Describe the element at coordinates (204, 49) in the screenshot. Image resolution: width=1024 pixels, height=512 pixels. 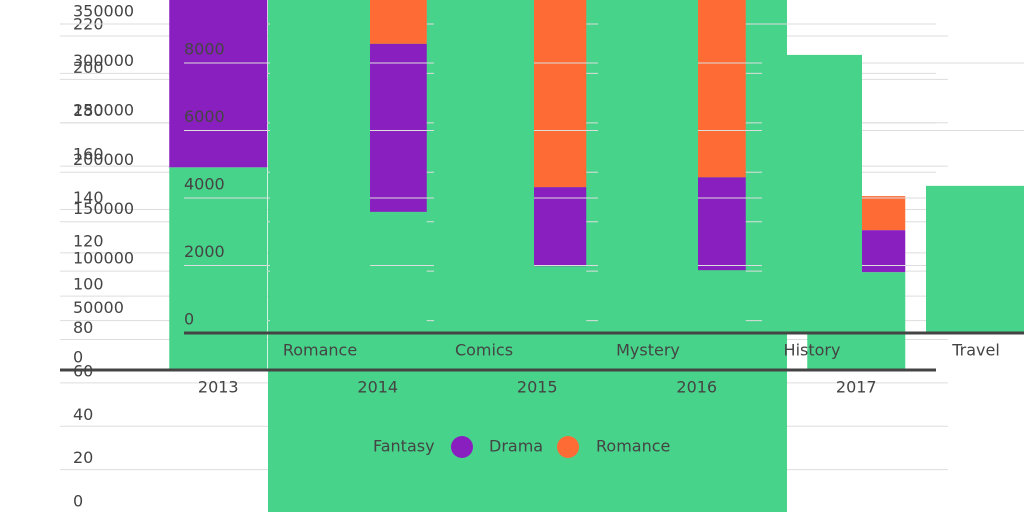
I see `y-tick-label: 8000` at that location.